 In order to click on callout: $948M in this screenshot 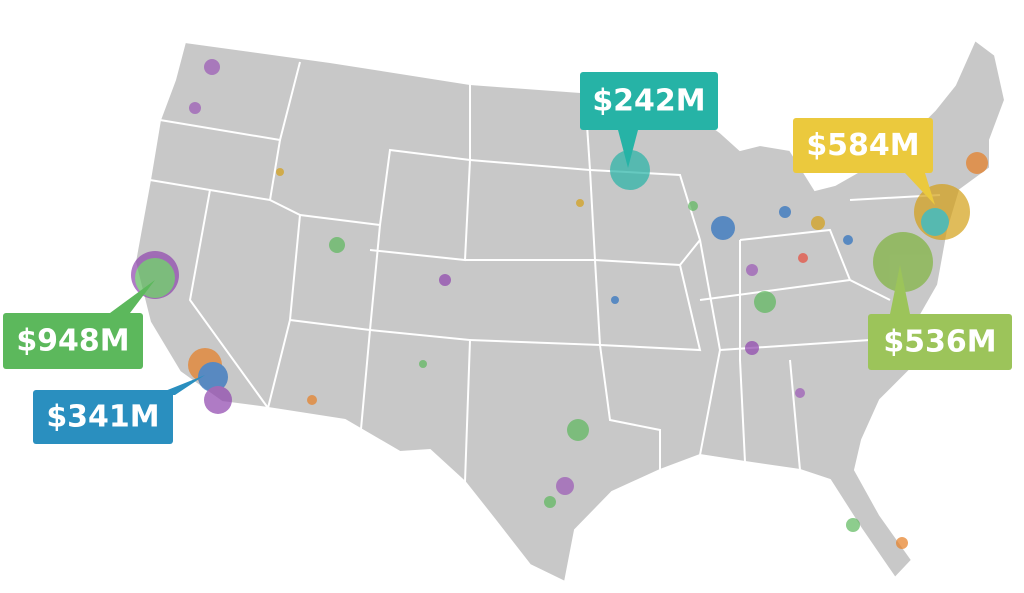, I will do `click(79, 324)`.